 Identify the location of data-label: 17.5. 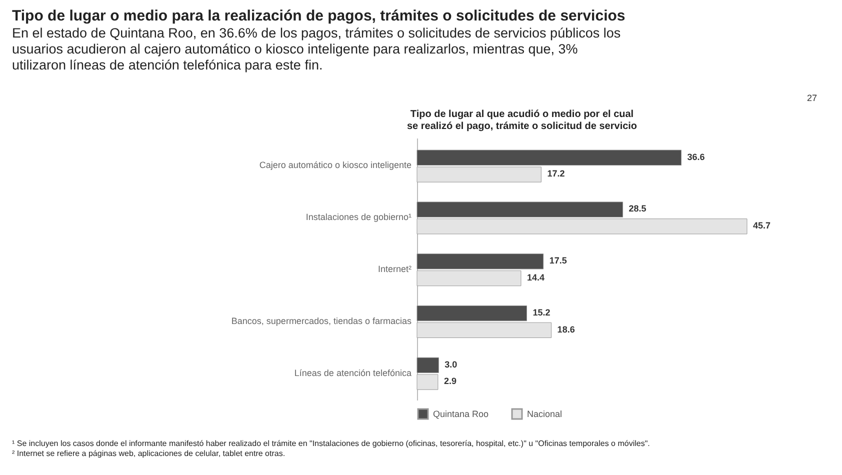
(558, 261).